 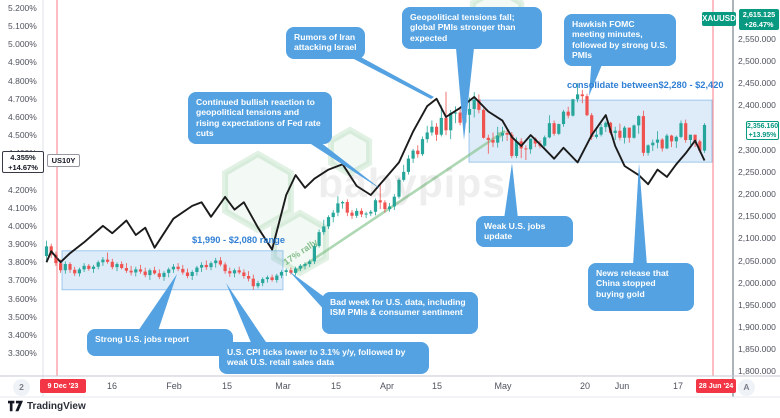 What do you see at coordinates (640, 214) in the screenshot?
I see `callout-tail-china-gold` at bounding box center [640, 214].